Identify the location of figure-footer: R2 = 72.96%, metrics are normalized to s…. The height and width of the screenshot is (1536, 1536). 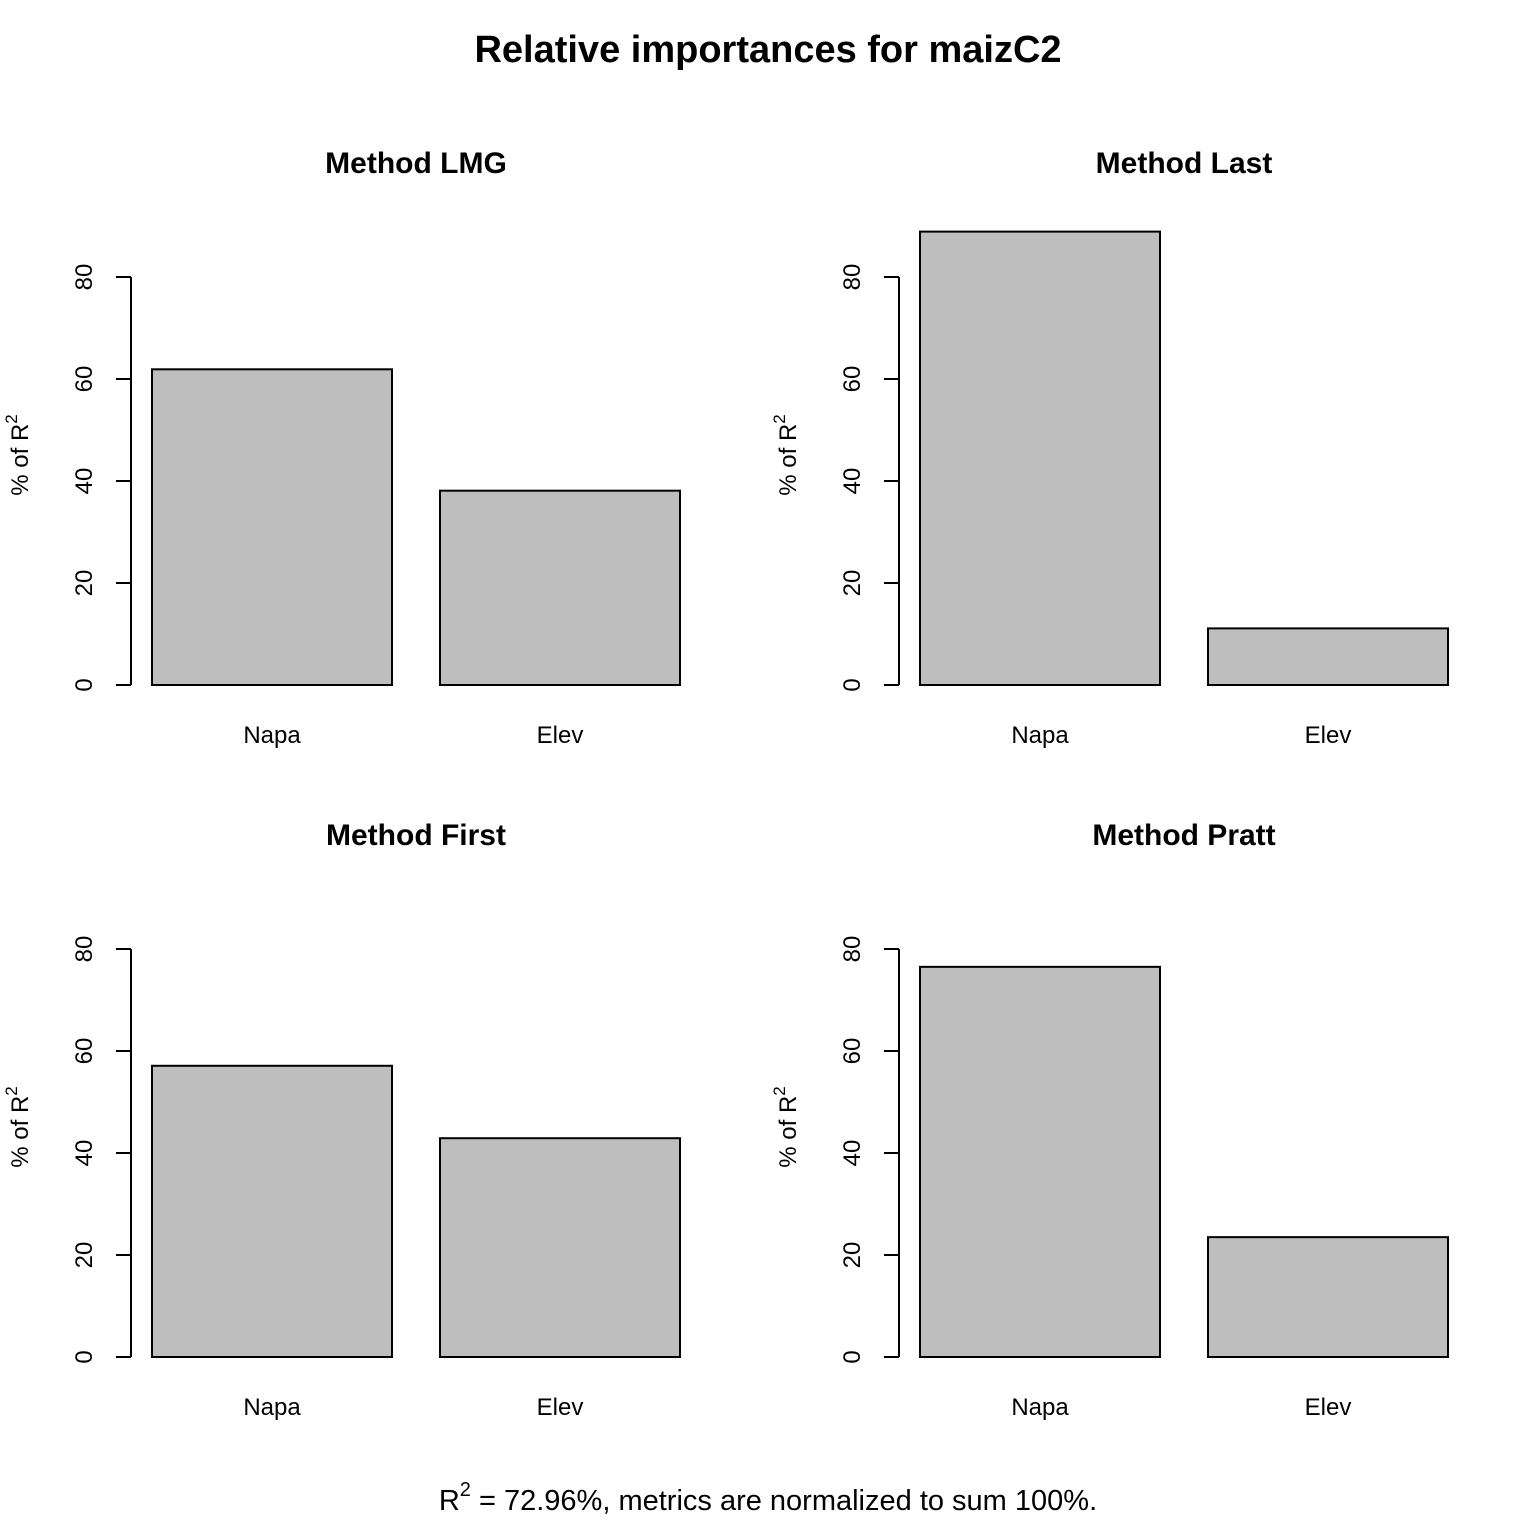
(768, 1498).